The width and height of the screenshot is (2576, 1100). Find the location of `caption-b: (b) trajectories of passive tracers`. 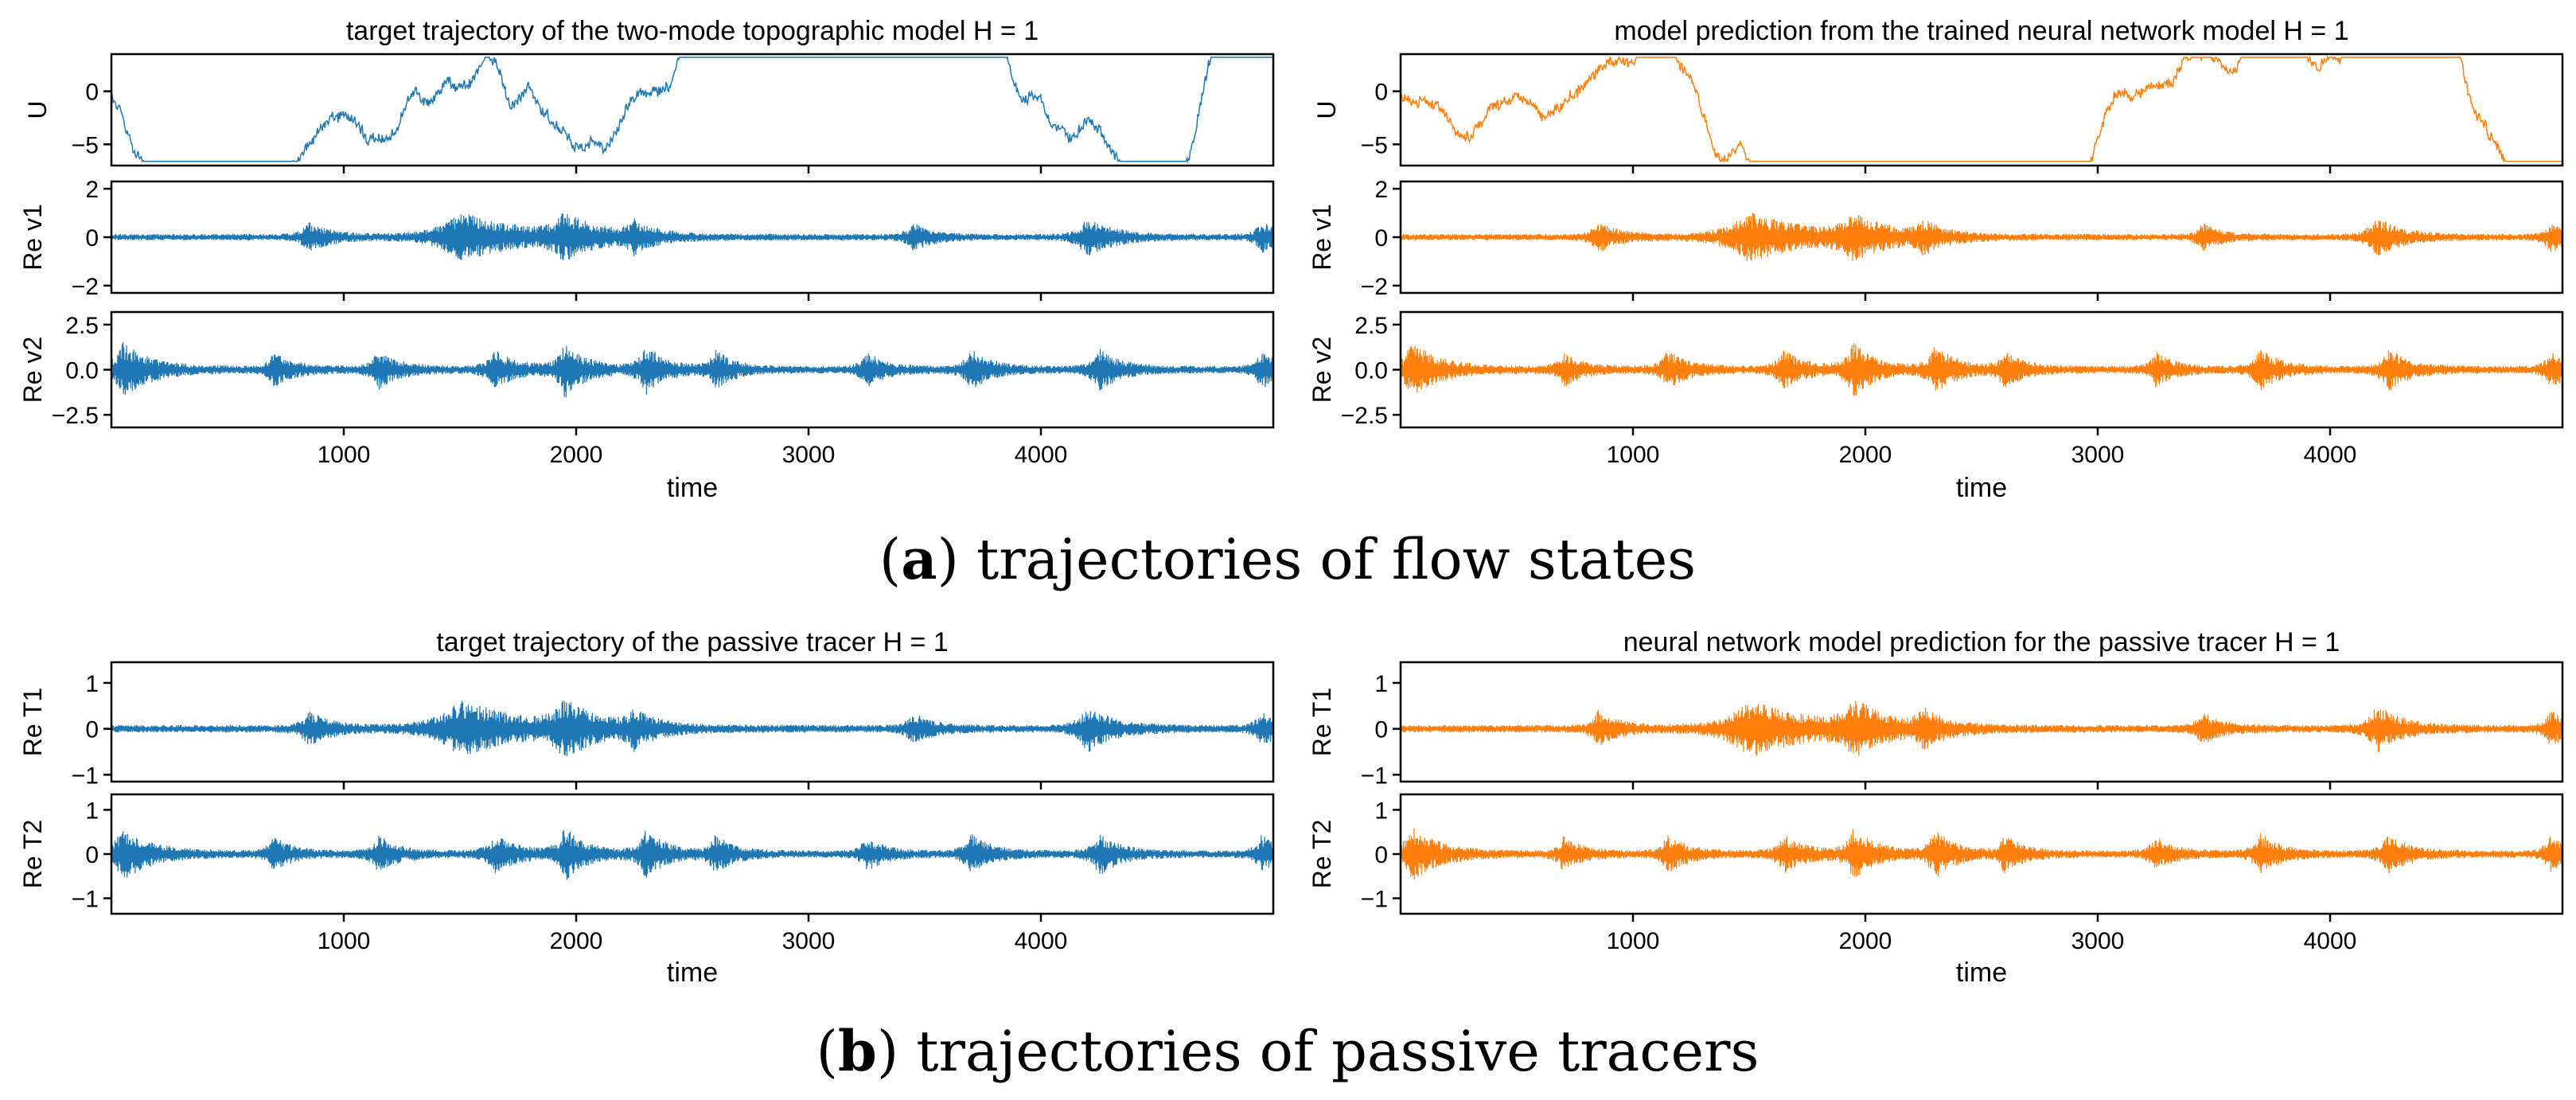

caption-b: (b) trajectories of passive tracers is located at coordinates (1288, 1051).